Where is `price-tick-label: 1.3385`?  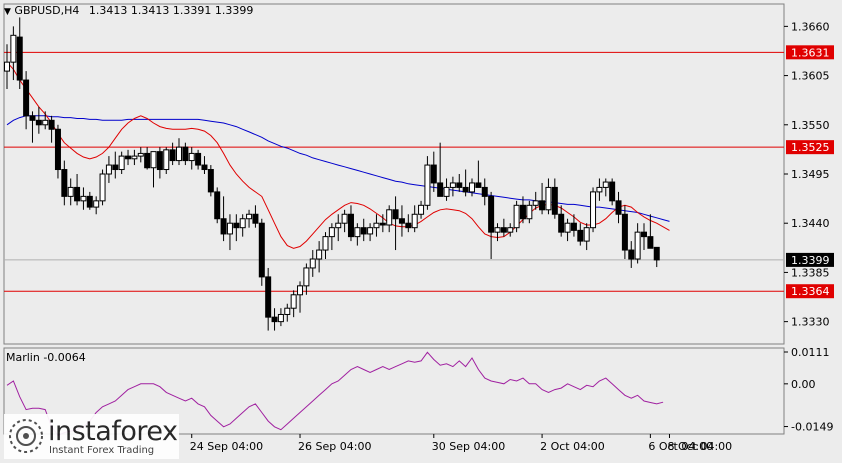
price-tick-label: 1.3385 is located at coordinates (810, 272).